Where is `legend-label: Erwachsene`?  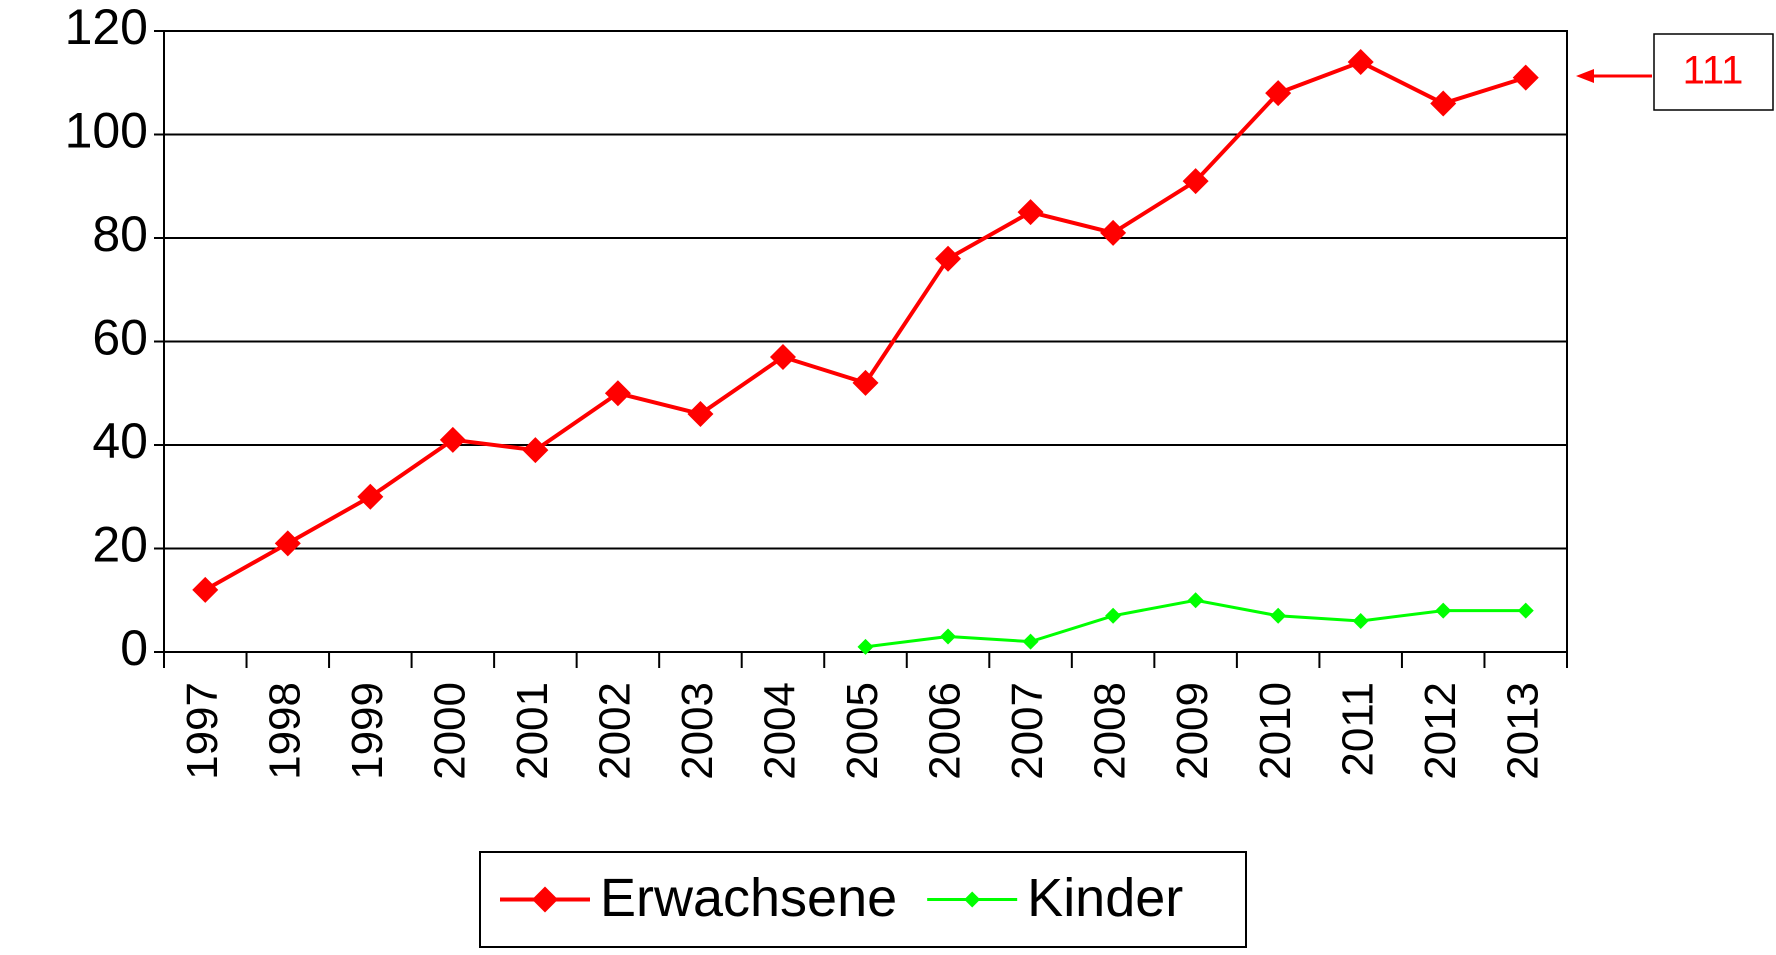
legend-label: Erwachsene is located at coordinates (748, 898).